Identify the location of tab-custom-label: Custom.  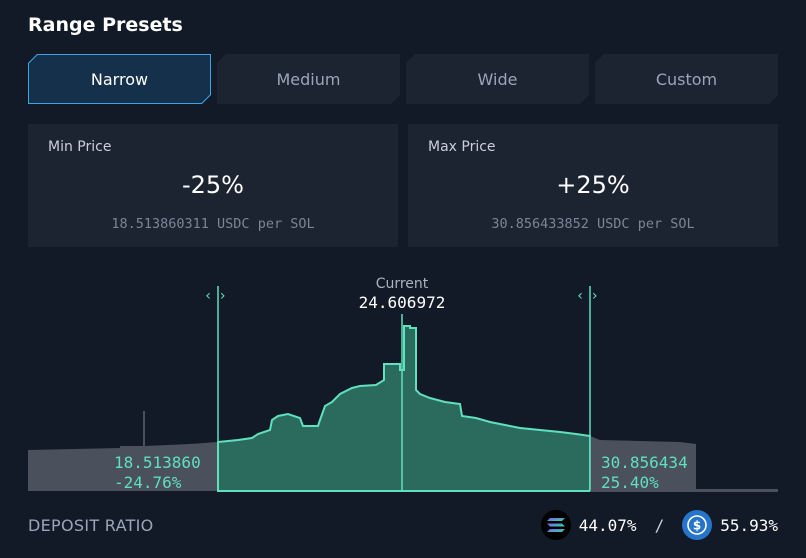
(686, 79).